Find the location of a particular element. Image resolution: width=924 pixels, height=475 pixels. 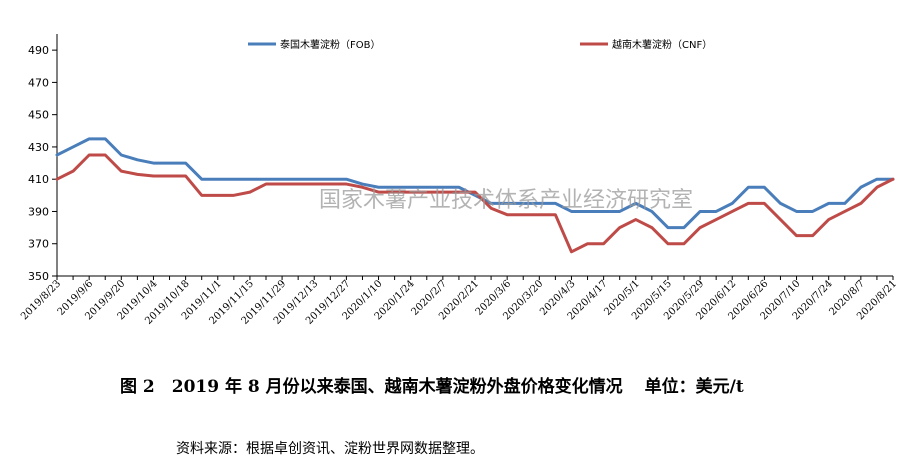

y-tick-label: 430 is located at coordinates (38, 147).